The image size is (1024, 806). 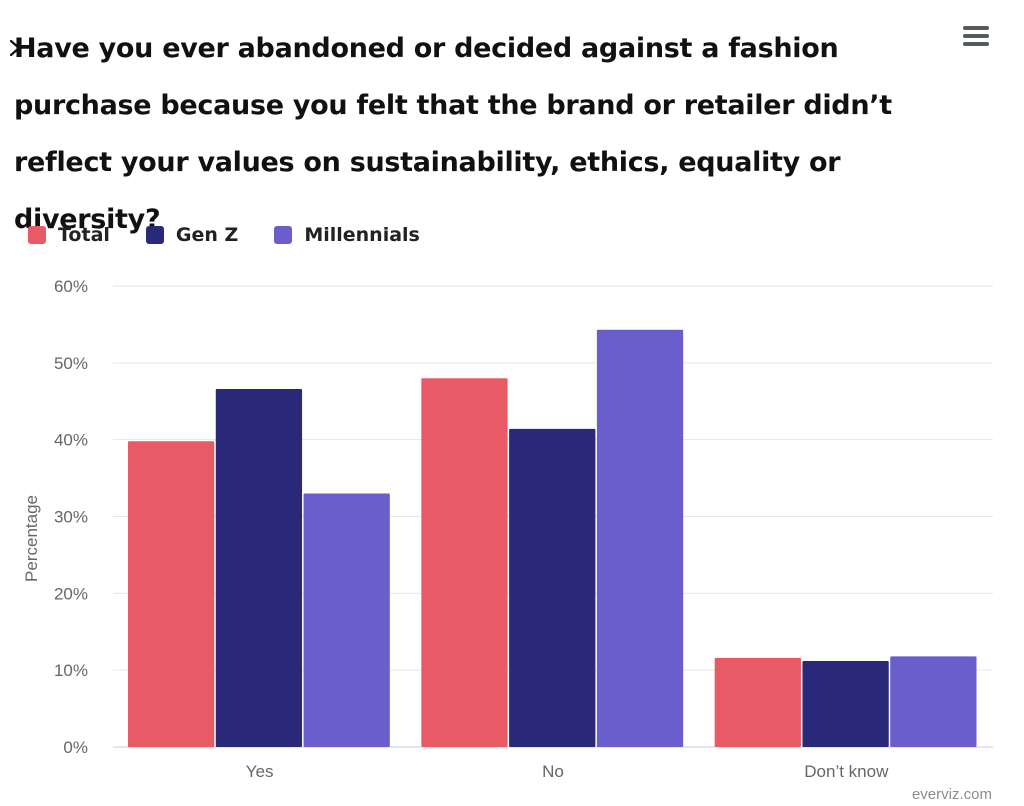 I want to click on y-tick-label: 10%, so click(x=71, y=670).